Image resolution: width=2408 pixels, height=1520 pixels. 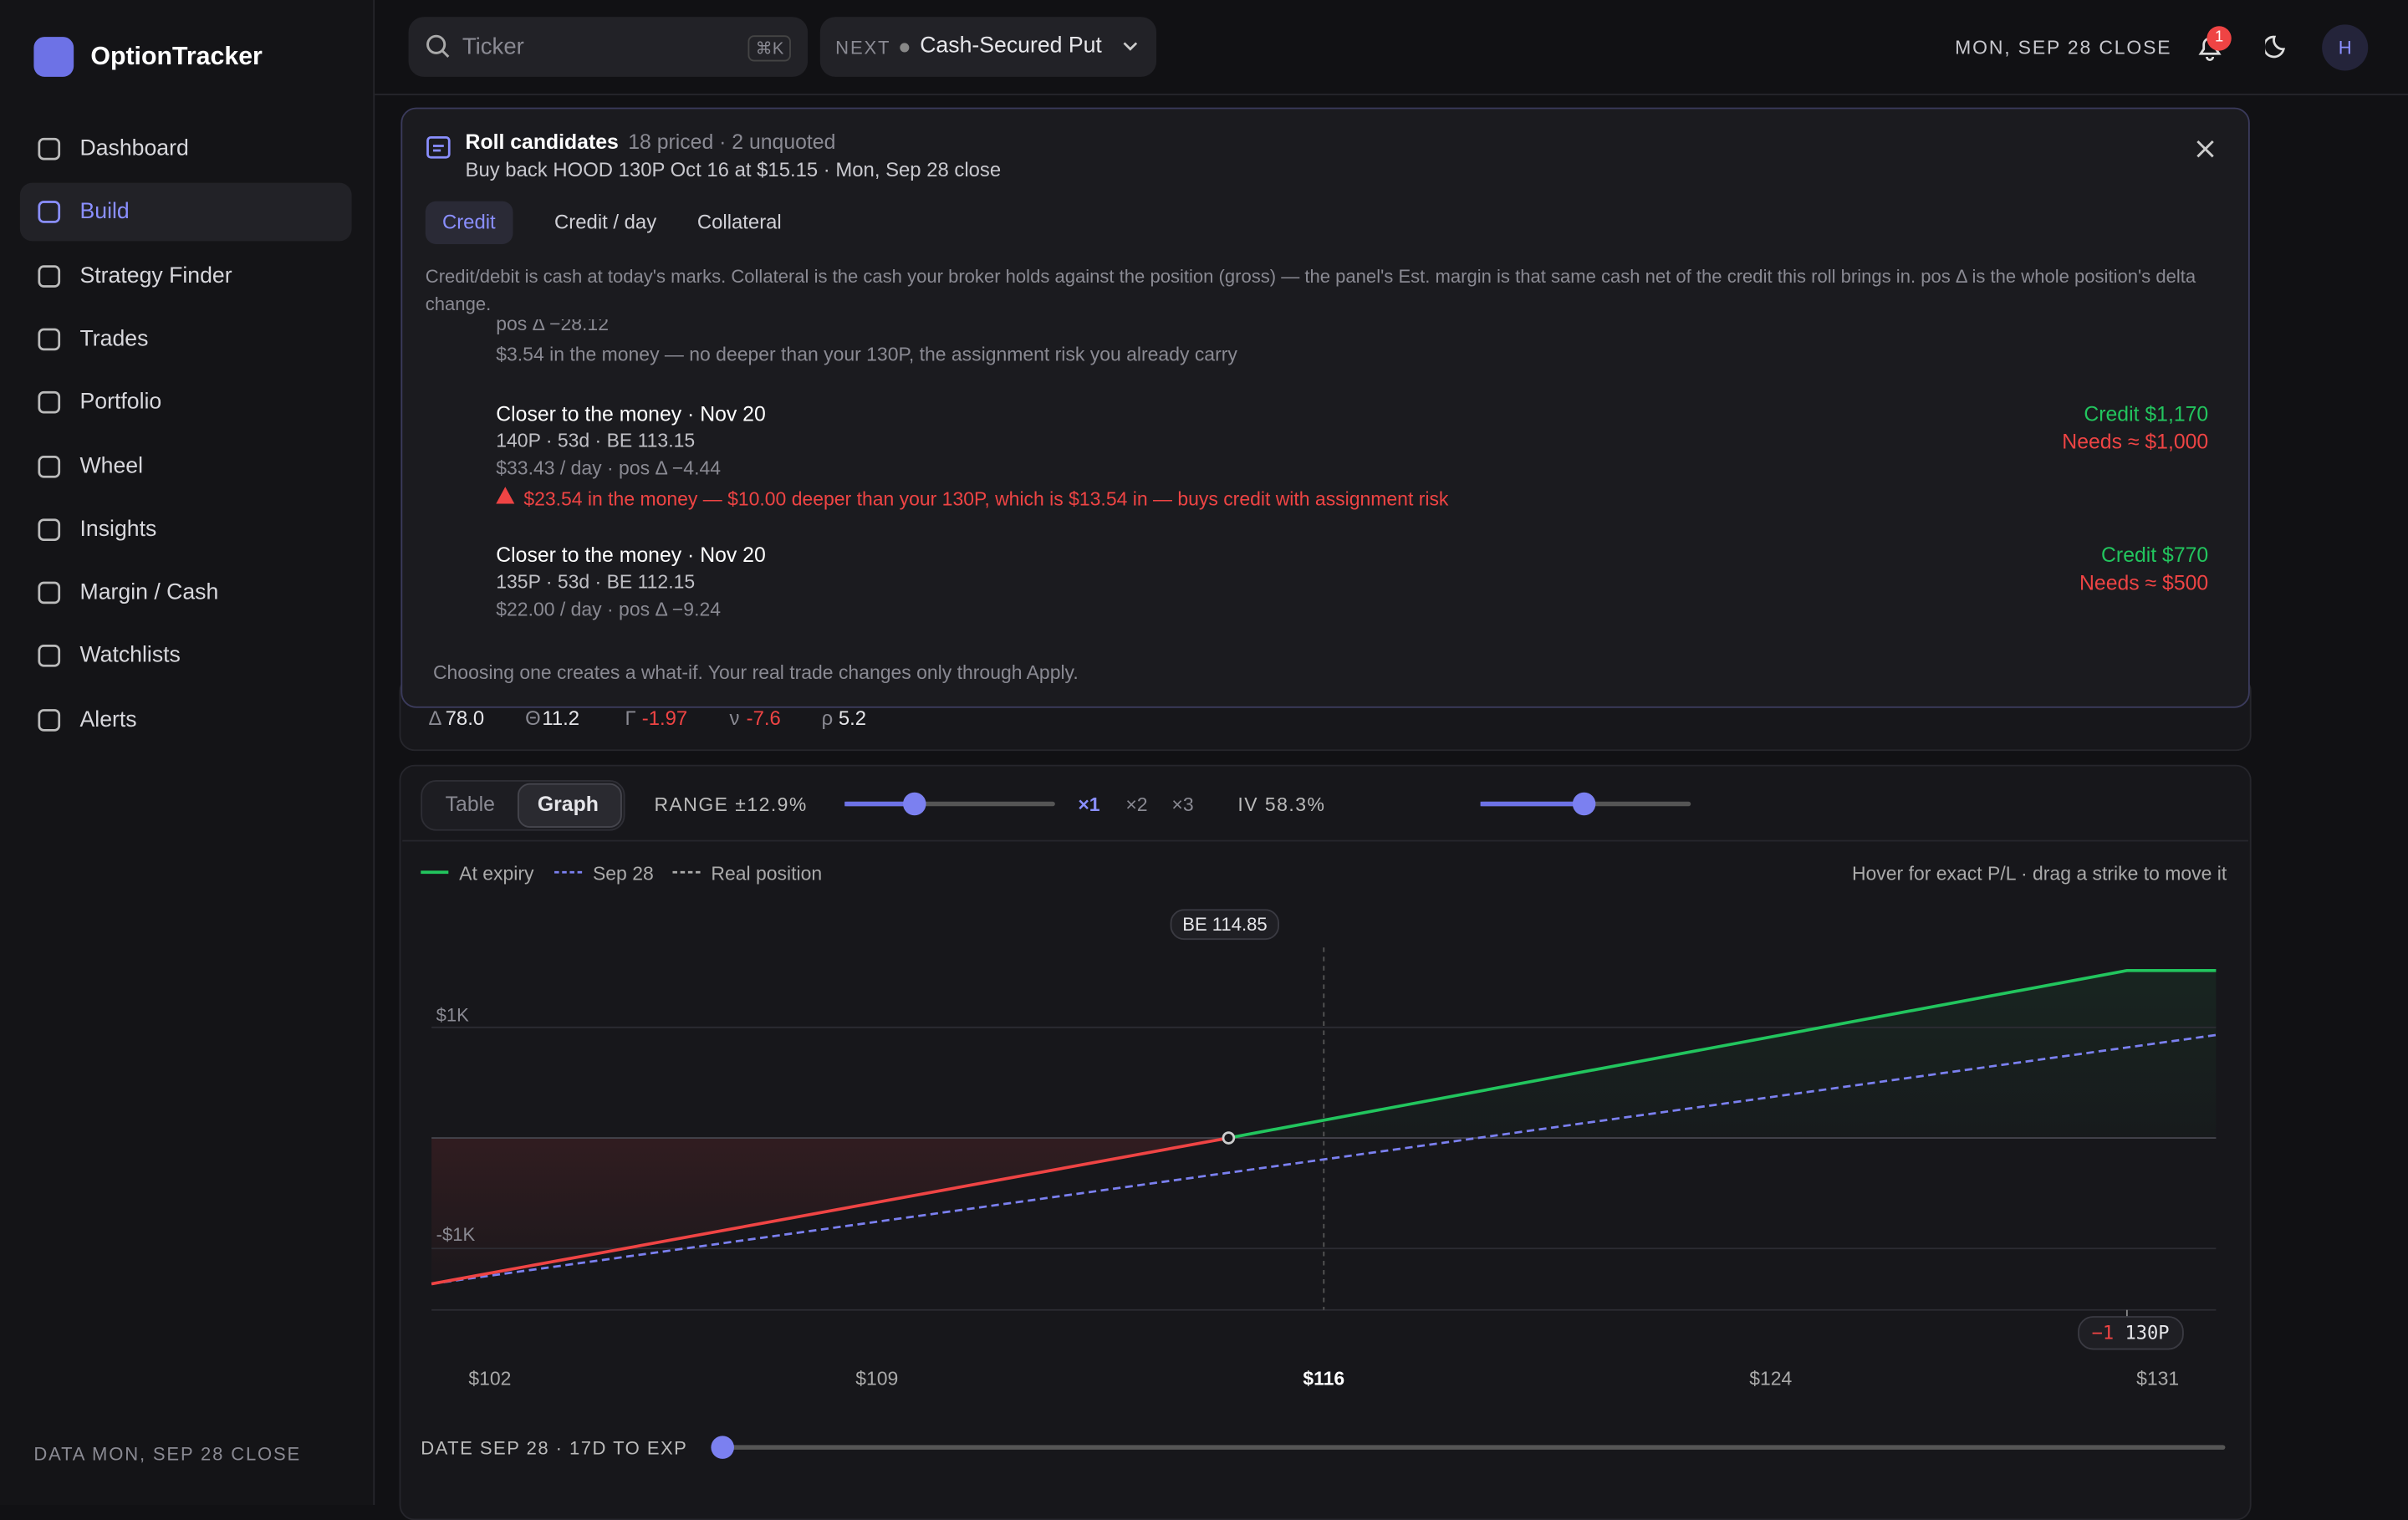 What do you see at coordinates (1183, 804) in the screenshot?
I see `mult-3: ×3` at bounding box center [1183, 804].